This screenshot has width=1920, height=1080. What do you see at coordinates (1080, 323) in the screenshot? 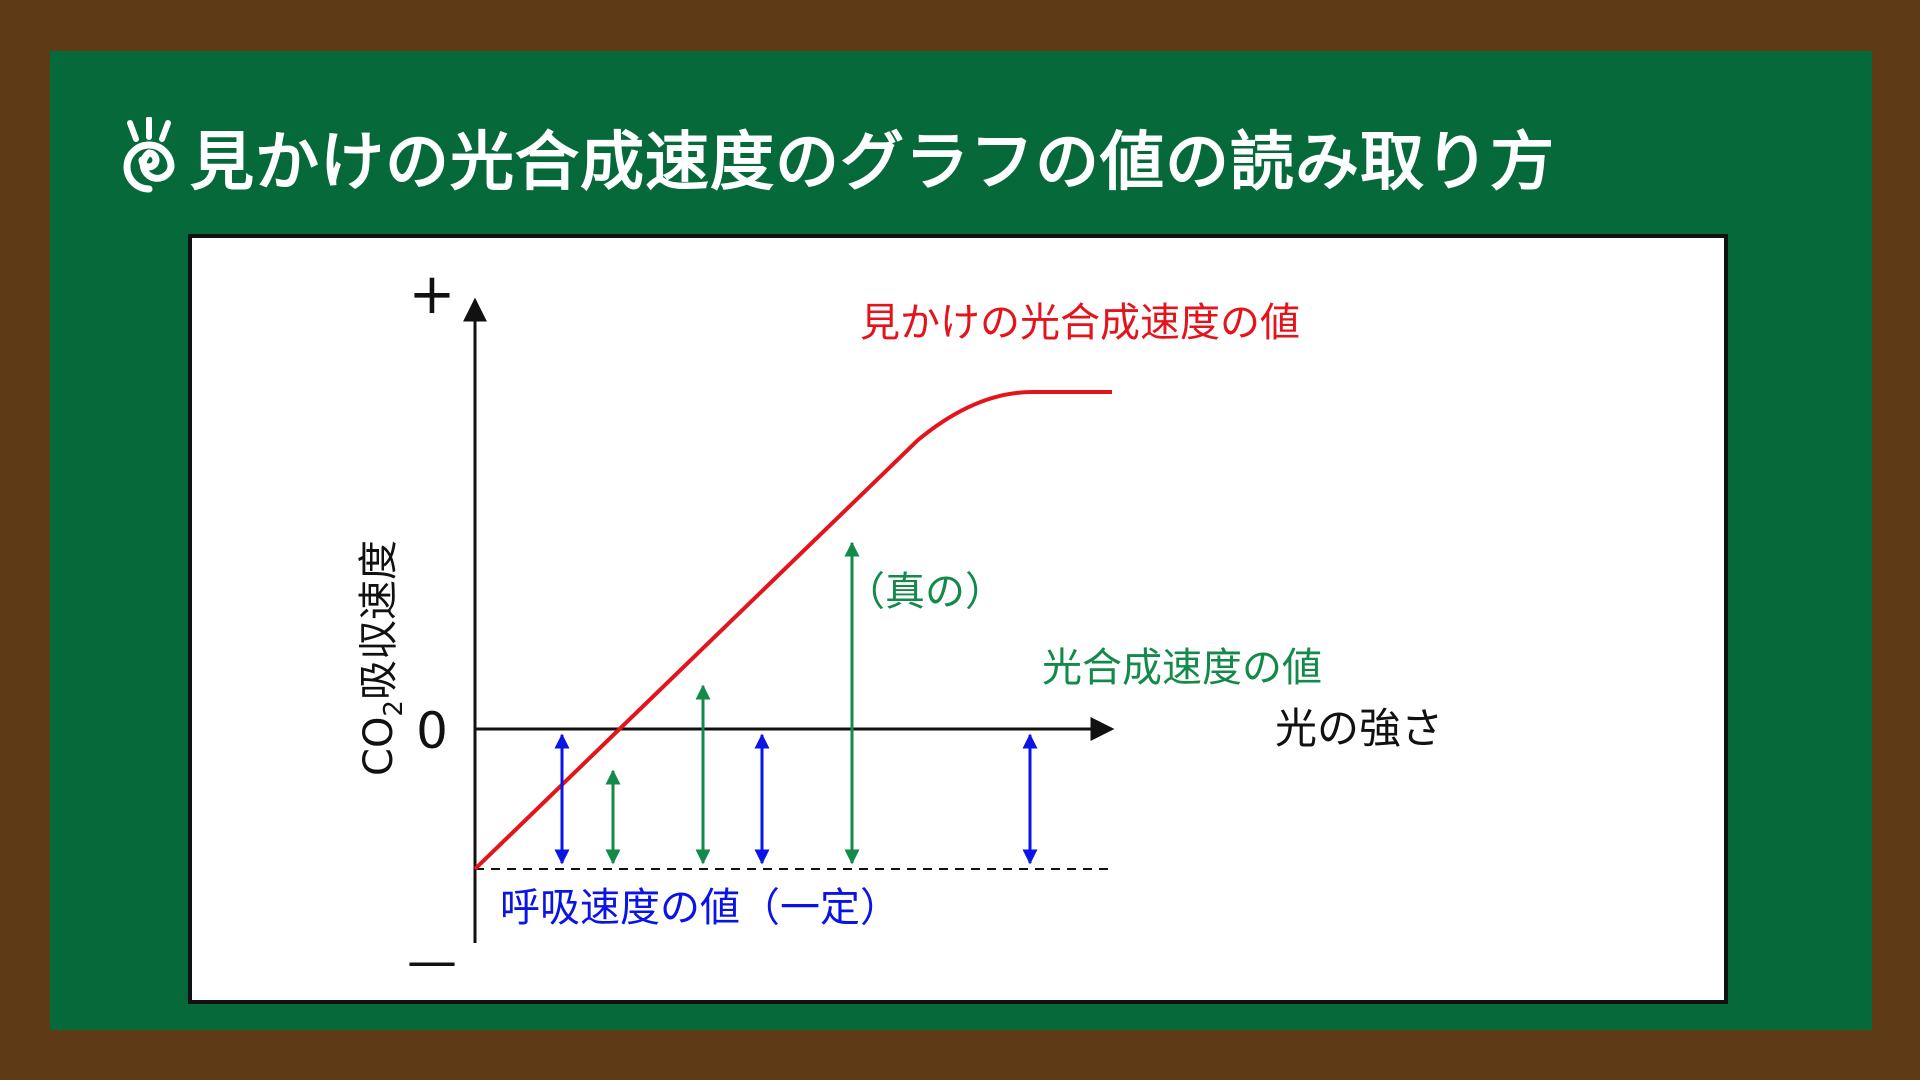
I see `apparent-photosynthesis-label: 見かけの光合成速度の値` at bounding box center [1080, 323].